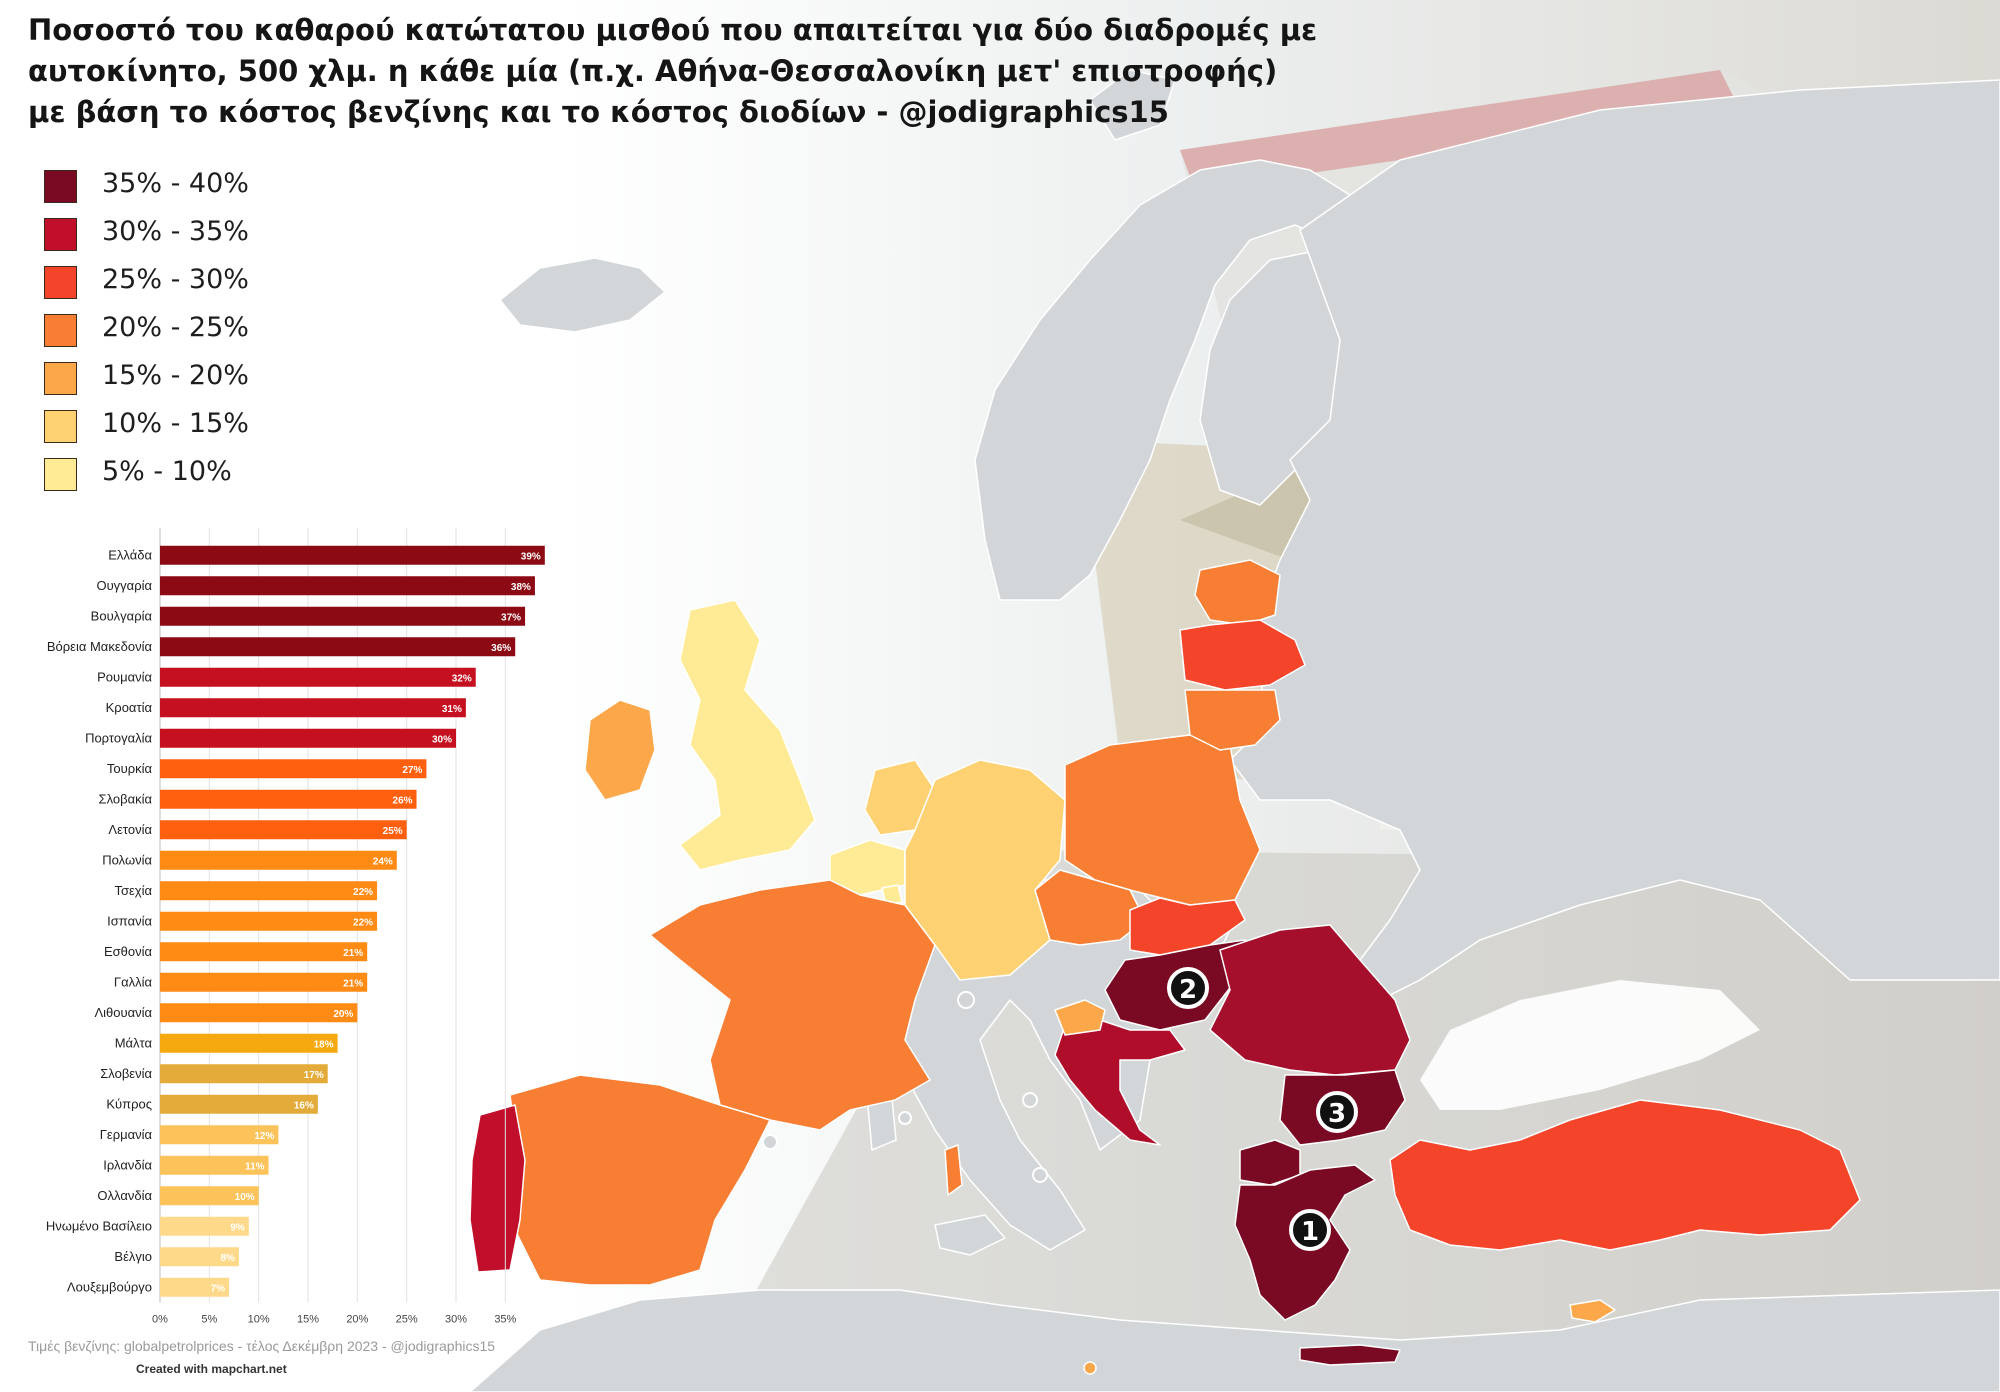 The height and width of the screenshot is (1392, 2000). I want to click on category-label: Βέλγιο, so click(133, 1256).